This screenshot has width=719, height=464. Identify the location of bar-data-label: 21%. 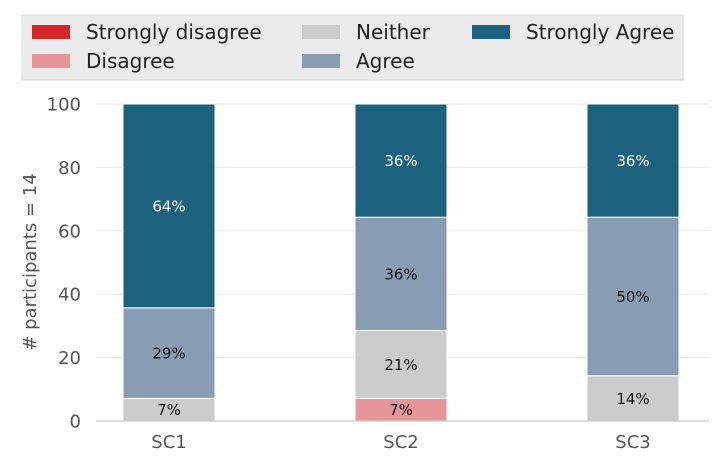
(400, 365).